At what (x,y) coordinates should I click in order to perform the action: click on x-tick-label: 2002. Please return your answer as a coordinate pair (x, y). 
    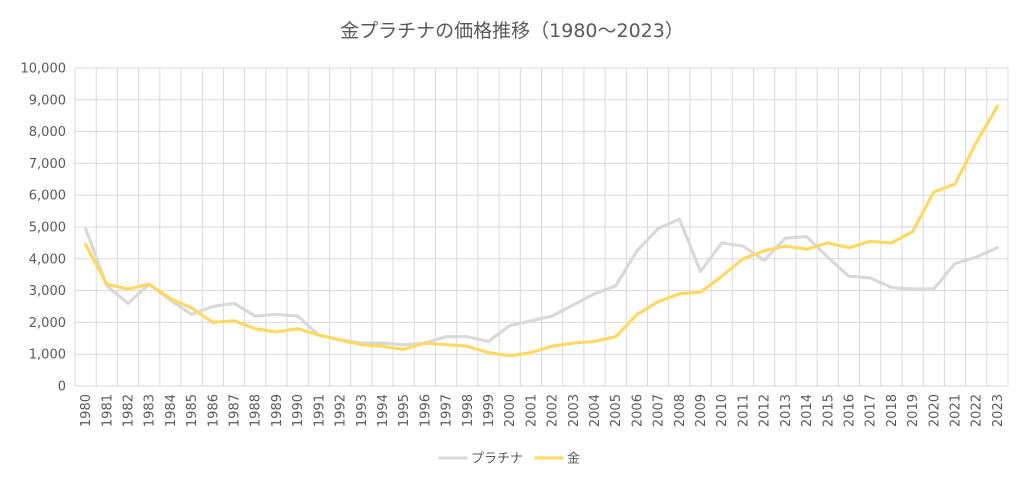
    Looking at the image, I should click on (553, 410).